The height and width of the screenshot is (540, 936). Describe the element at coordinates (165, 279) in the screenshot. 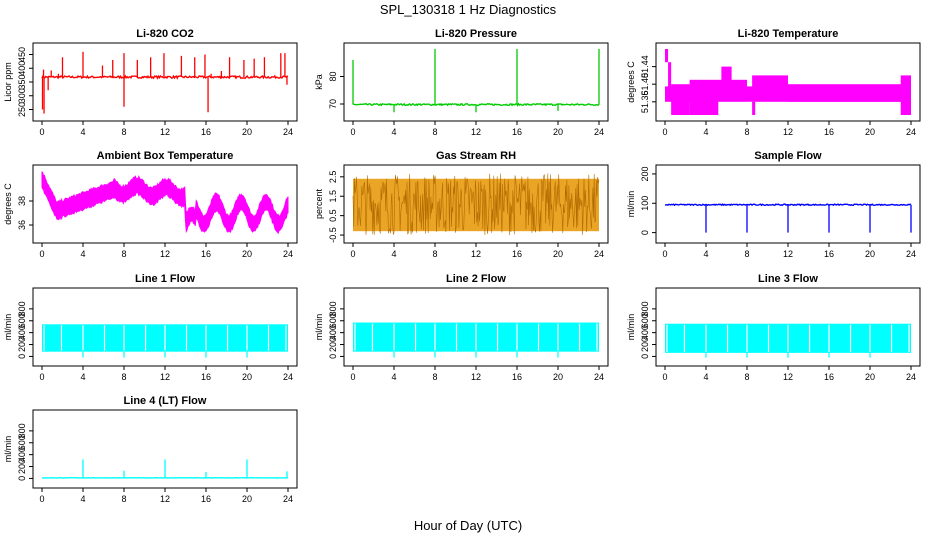

I see `panel-title: Line 1 Flow` at that location.